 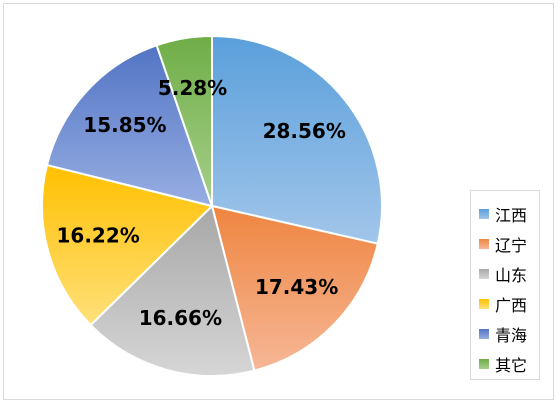 What do you see at coordinates (484, 304) in the screenshot?
I see `legend-swatch-guangxi` at bounding box center [484, 304].